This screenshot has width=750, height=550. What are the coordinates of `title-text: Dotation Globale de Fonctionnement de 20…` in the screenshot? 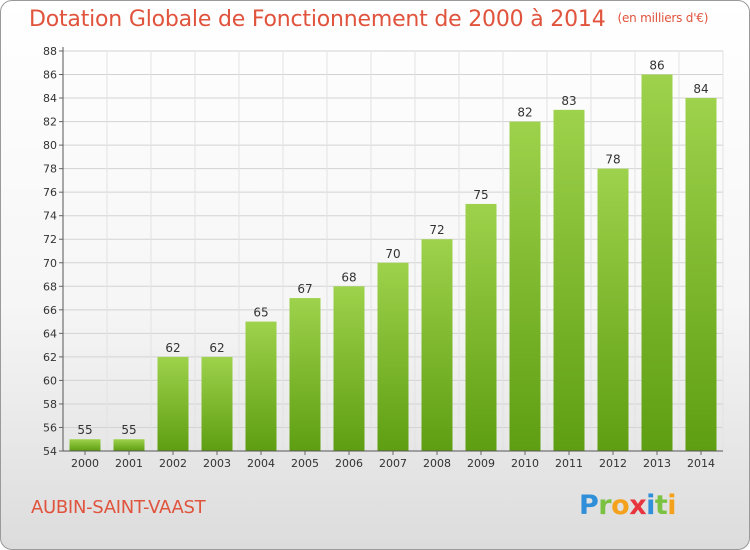 It's located at (317, 19).